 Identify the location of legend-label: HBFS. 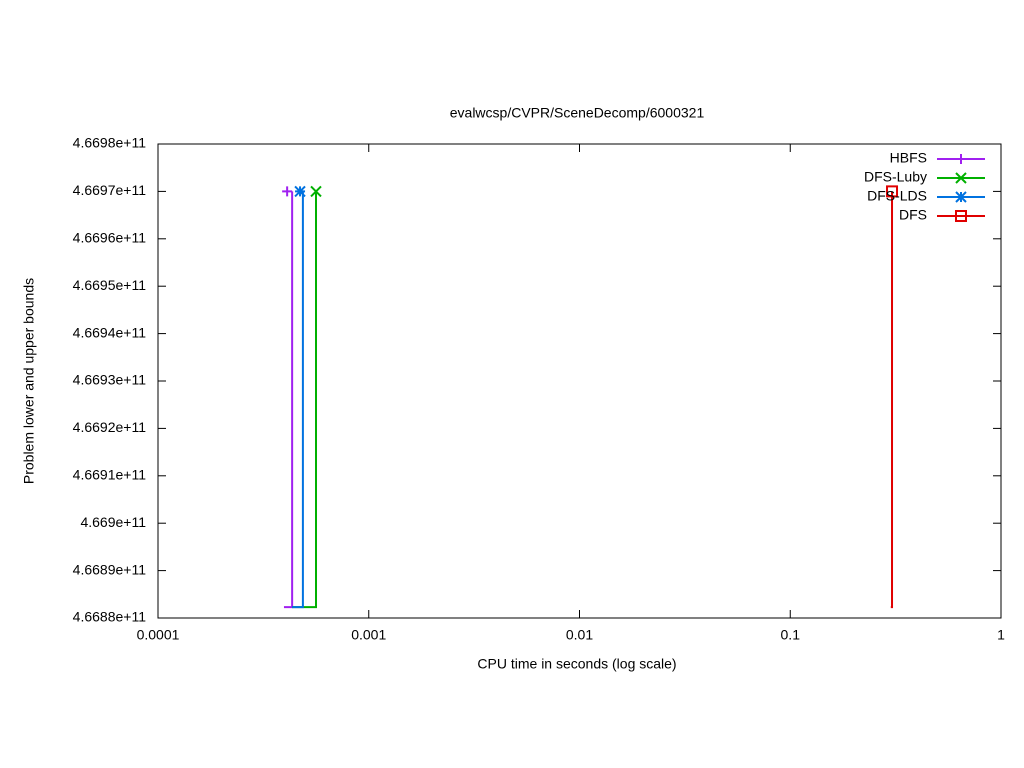
(908, 158).